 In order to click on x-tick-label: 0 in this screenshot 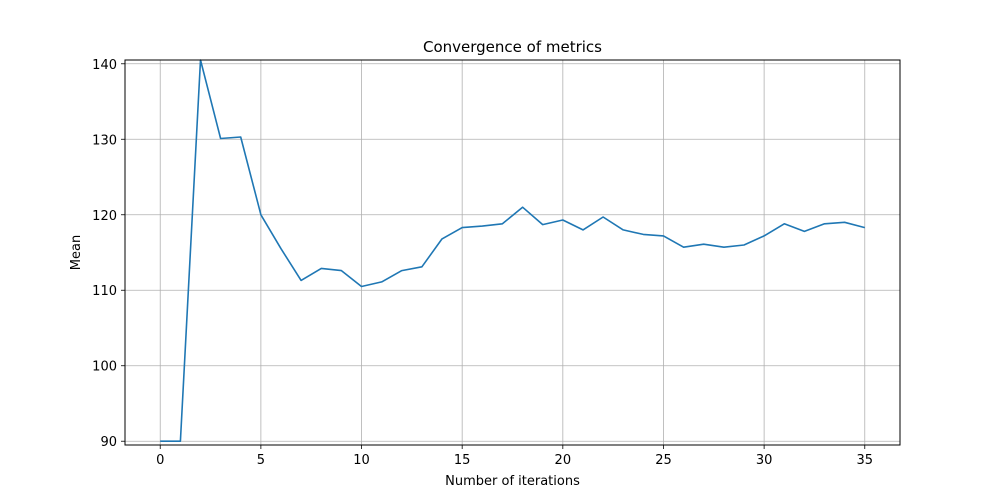, I will do `click(160, 460)`.